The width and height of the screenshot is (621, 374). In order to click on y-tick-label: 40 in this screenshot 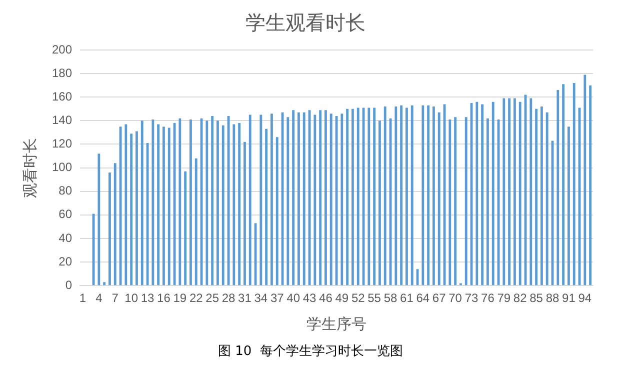, I will do `click(65, 237)`.